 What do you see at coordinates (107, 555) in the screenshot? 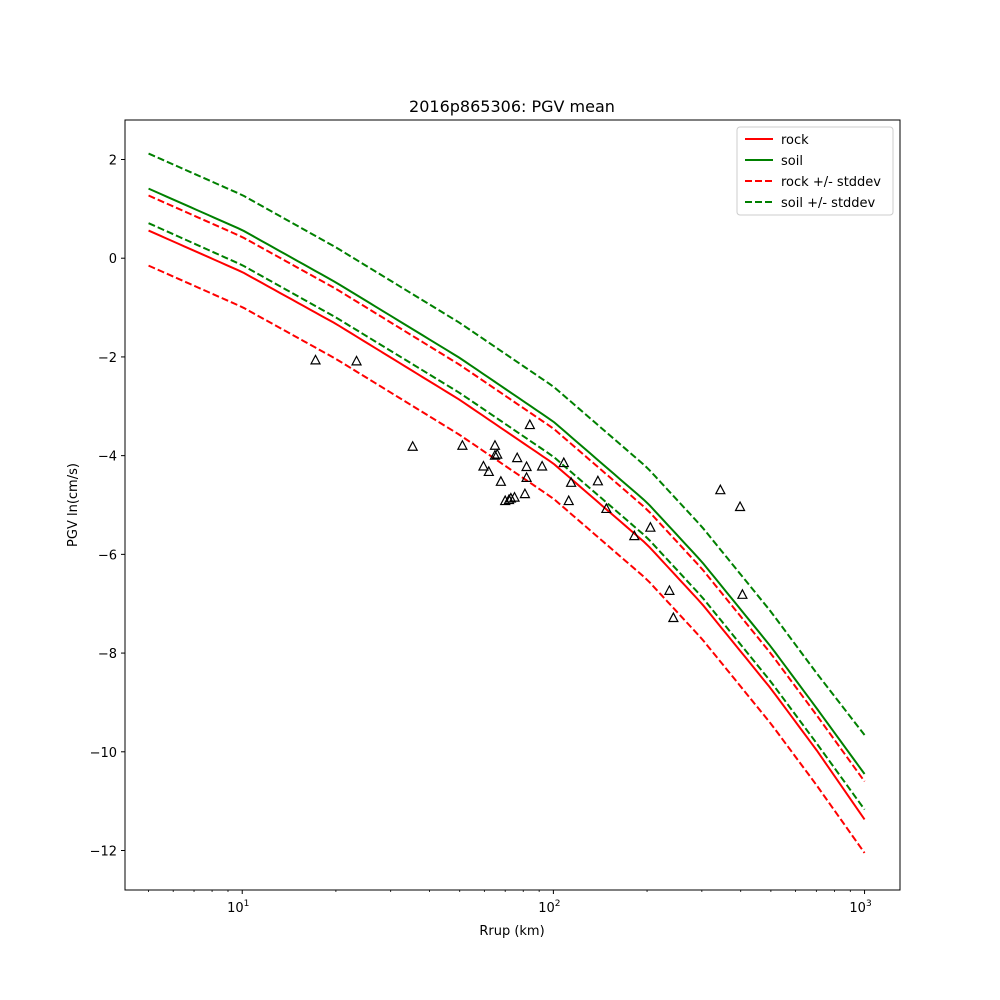
I see `y-tick-label: −6` at bounding box center [107, 555].